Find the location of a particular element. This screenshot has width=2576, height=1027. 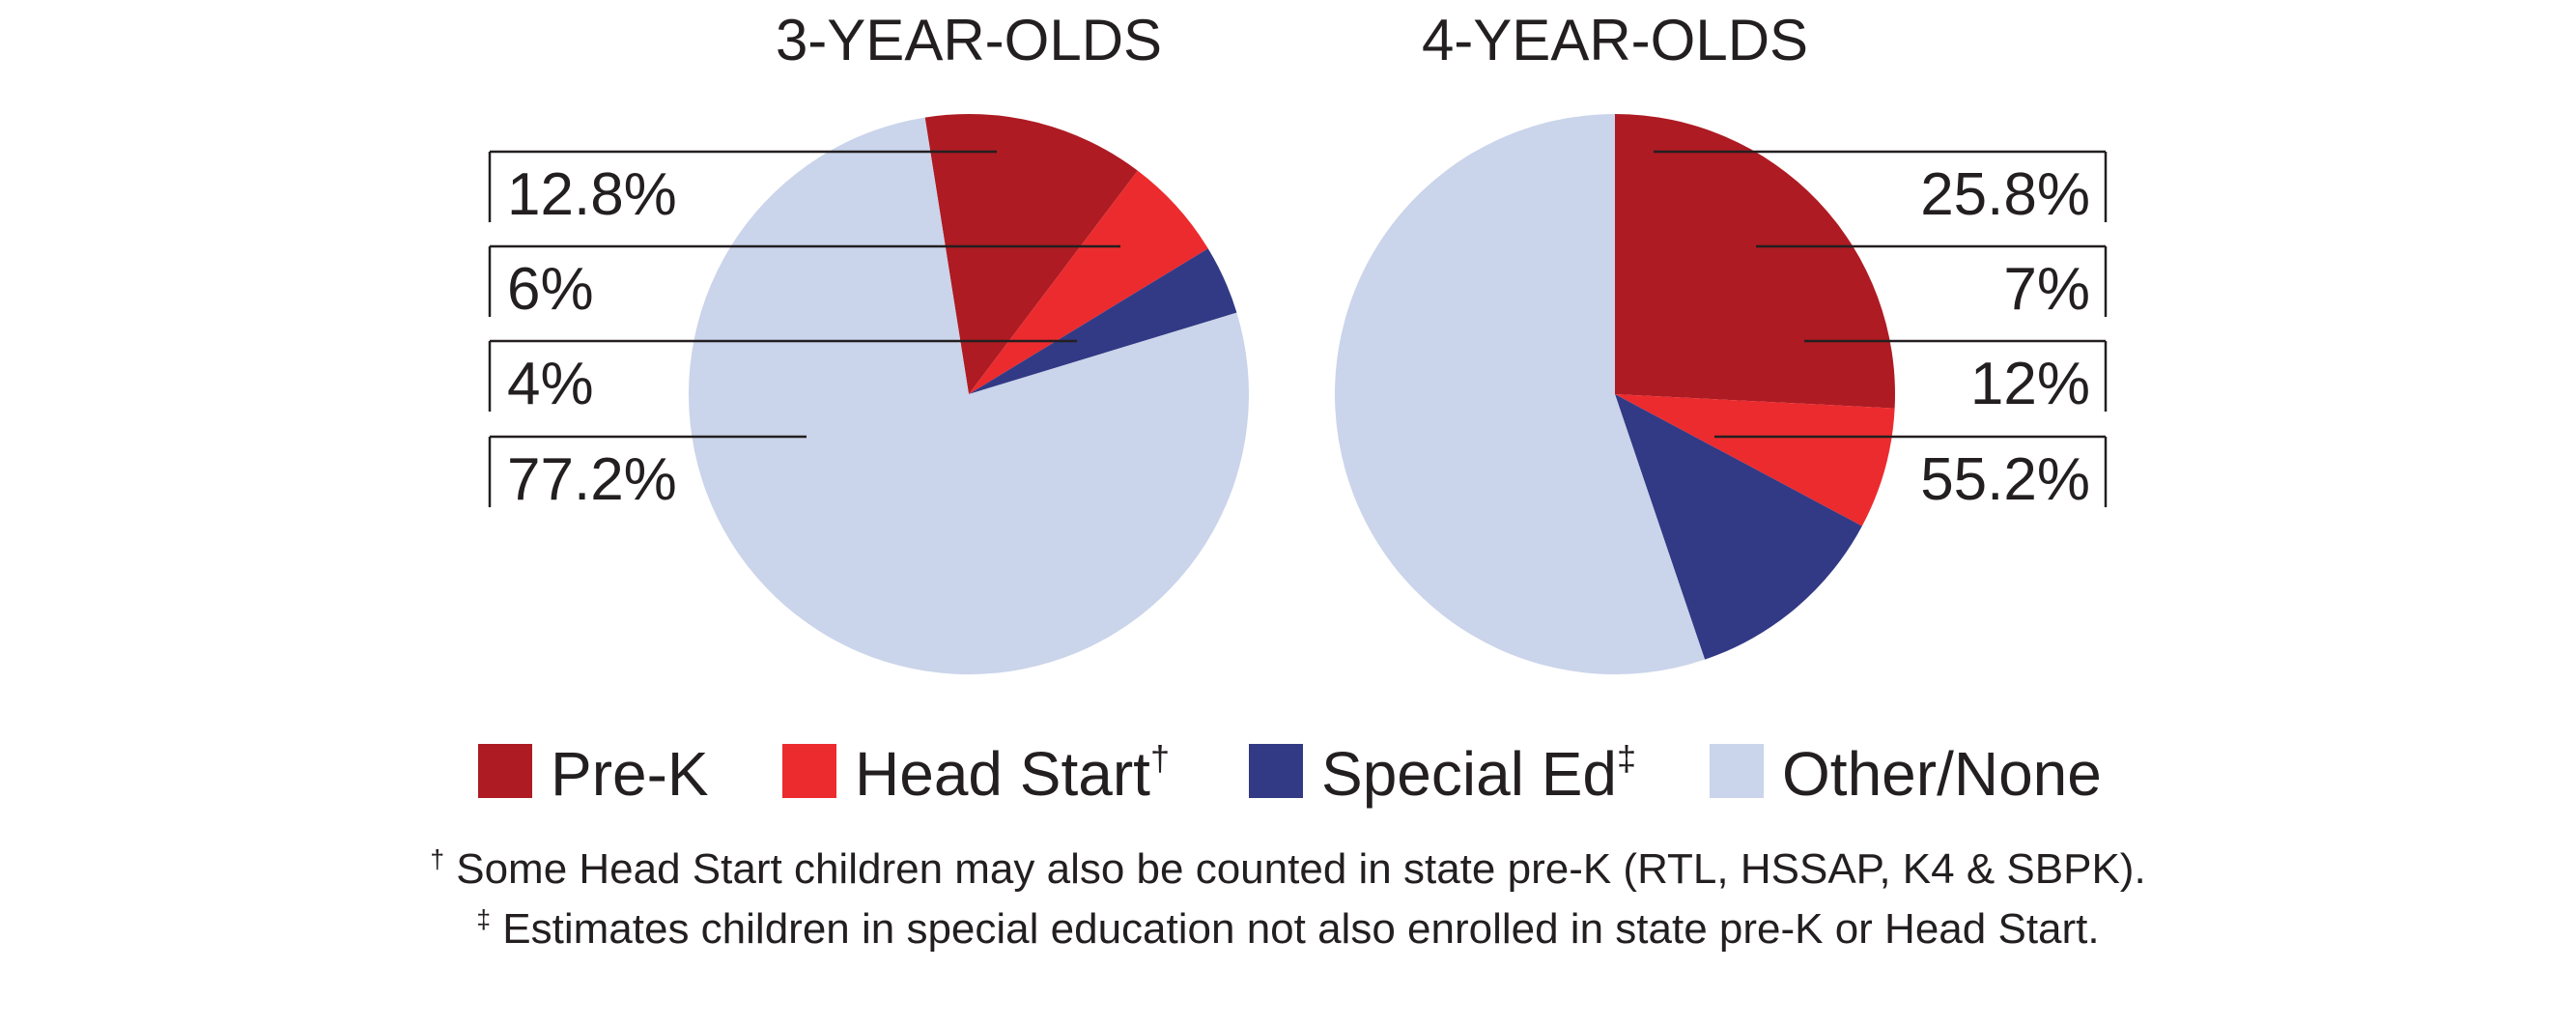

legend-mark-head-start: † is located at coordinates (1160, 758).